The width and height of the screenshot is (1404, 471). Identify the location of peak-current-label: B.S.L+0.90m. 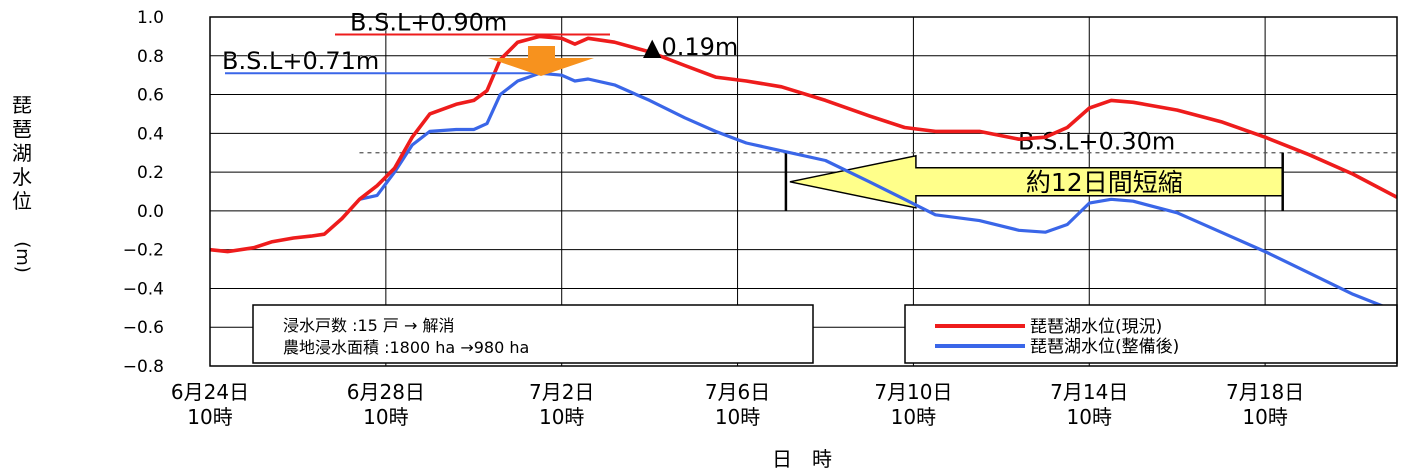
(428, 22).